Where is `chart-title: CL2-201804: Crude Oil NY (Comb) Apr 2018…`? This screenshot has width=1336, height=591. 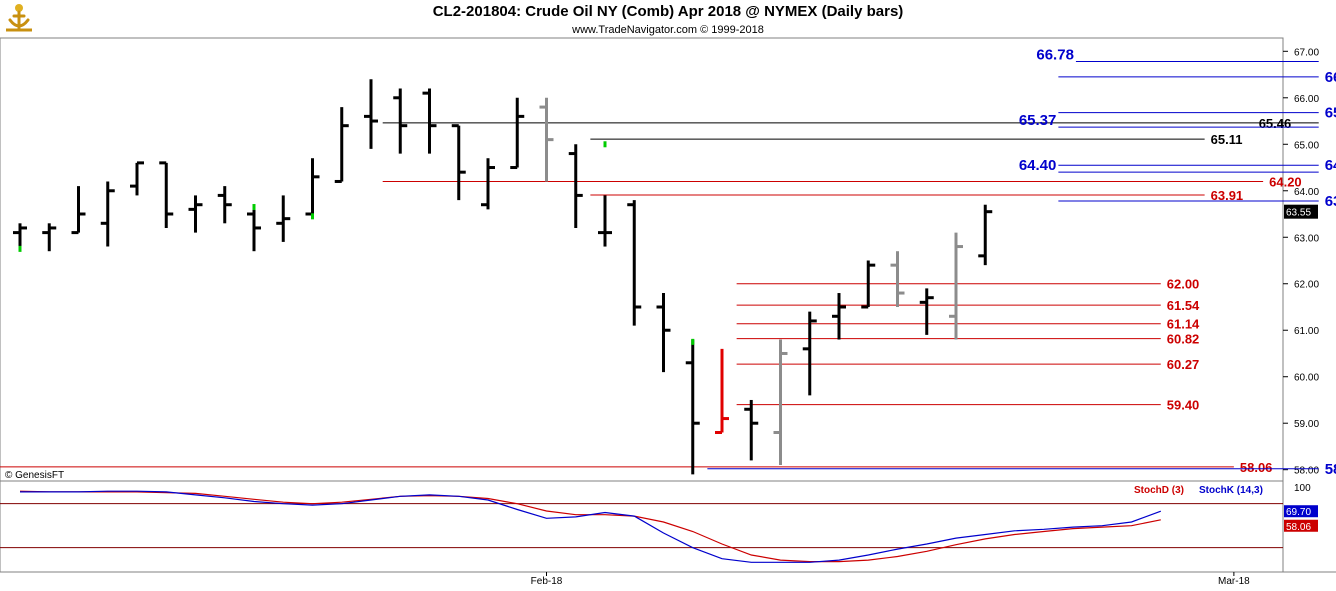
chart-title: CL2-201804: Crude Oil NY (Comb) Apr 2018… is located at coordinates (668, 11).